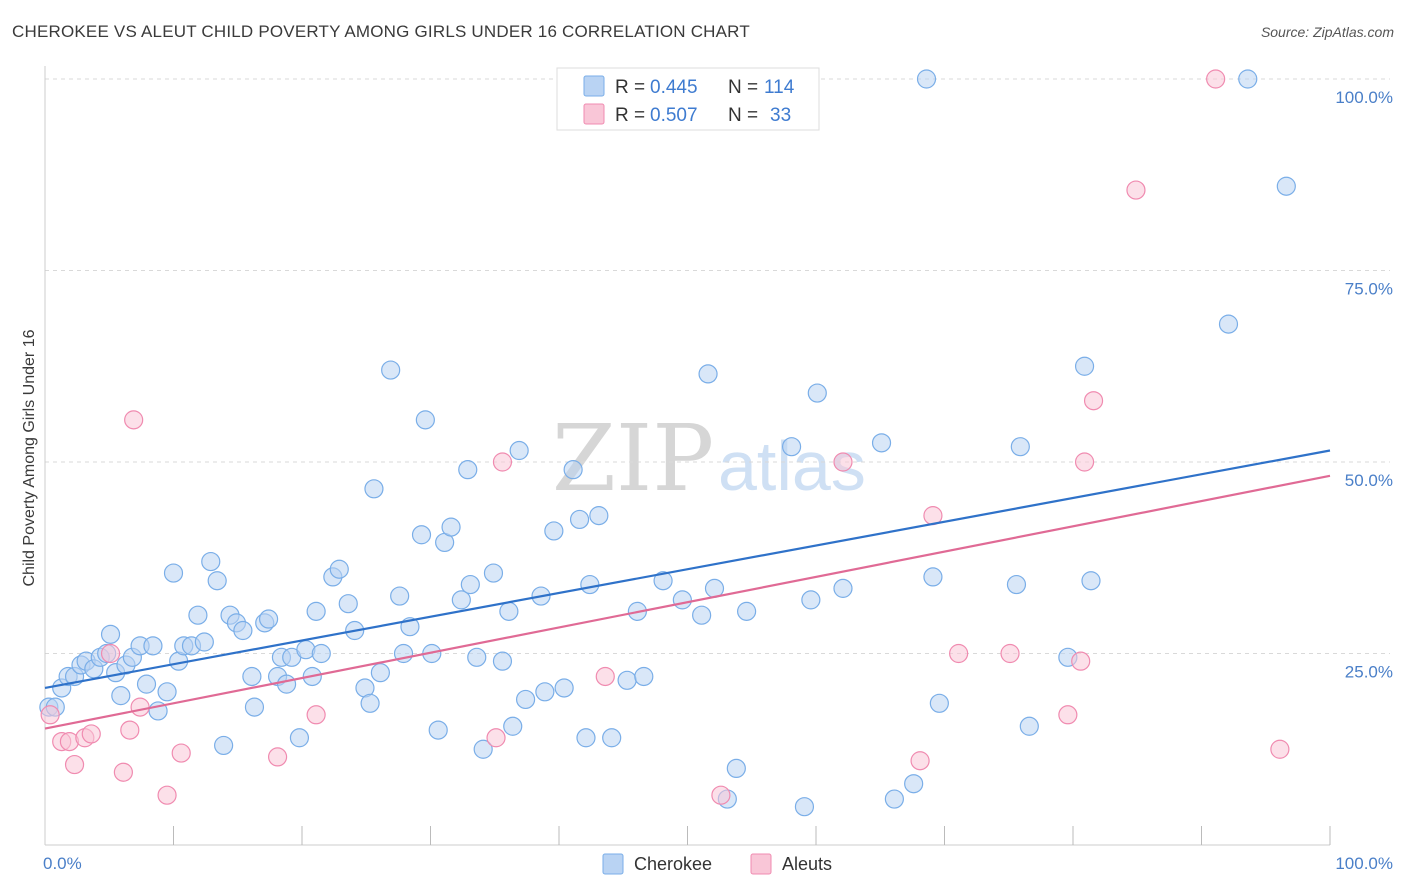 The width and height of the screenshot is (1406, 892). Describe the element at coordinates (1369, 672) in the screenshot. I see `y-tick-label-25: 25.0%` at that location.